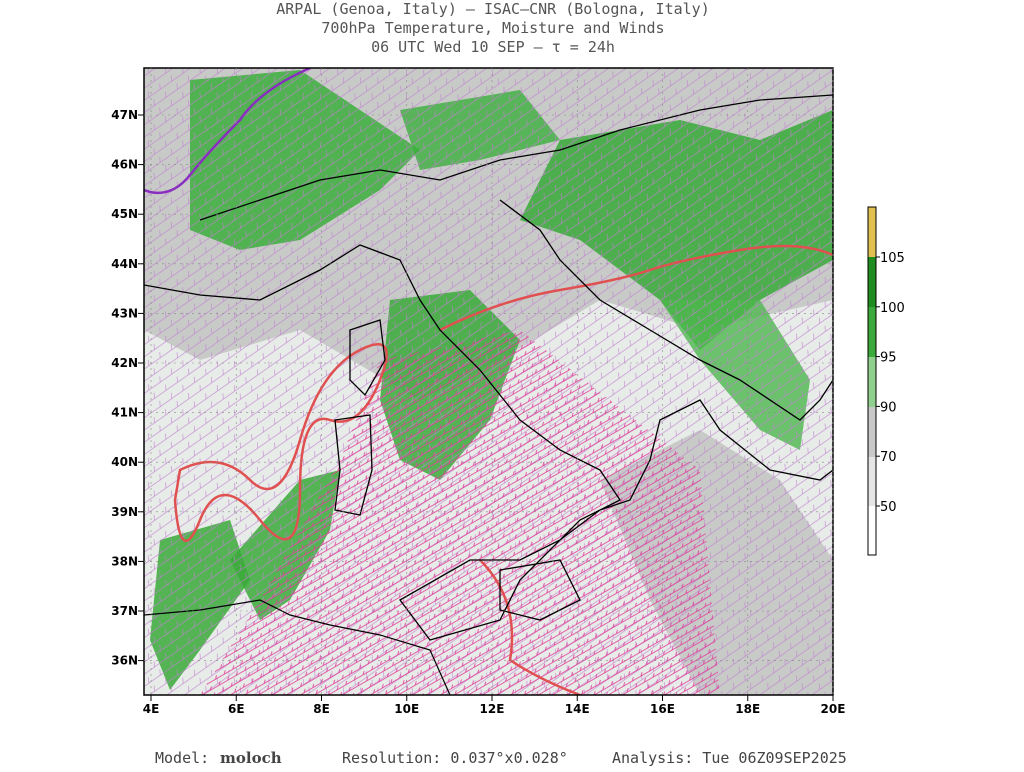 This screenshot has width=1024, height=772. I want to click on lat-label: 41N, so click(124, 413).